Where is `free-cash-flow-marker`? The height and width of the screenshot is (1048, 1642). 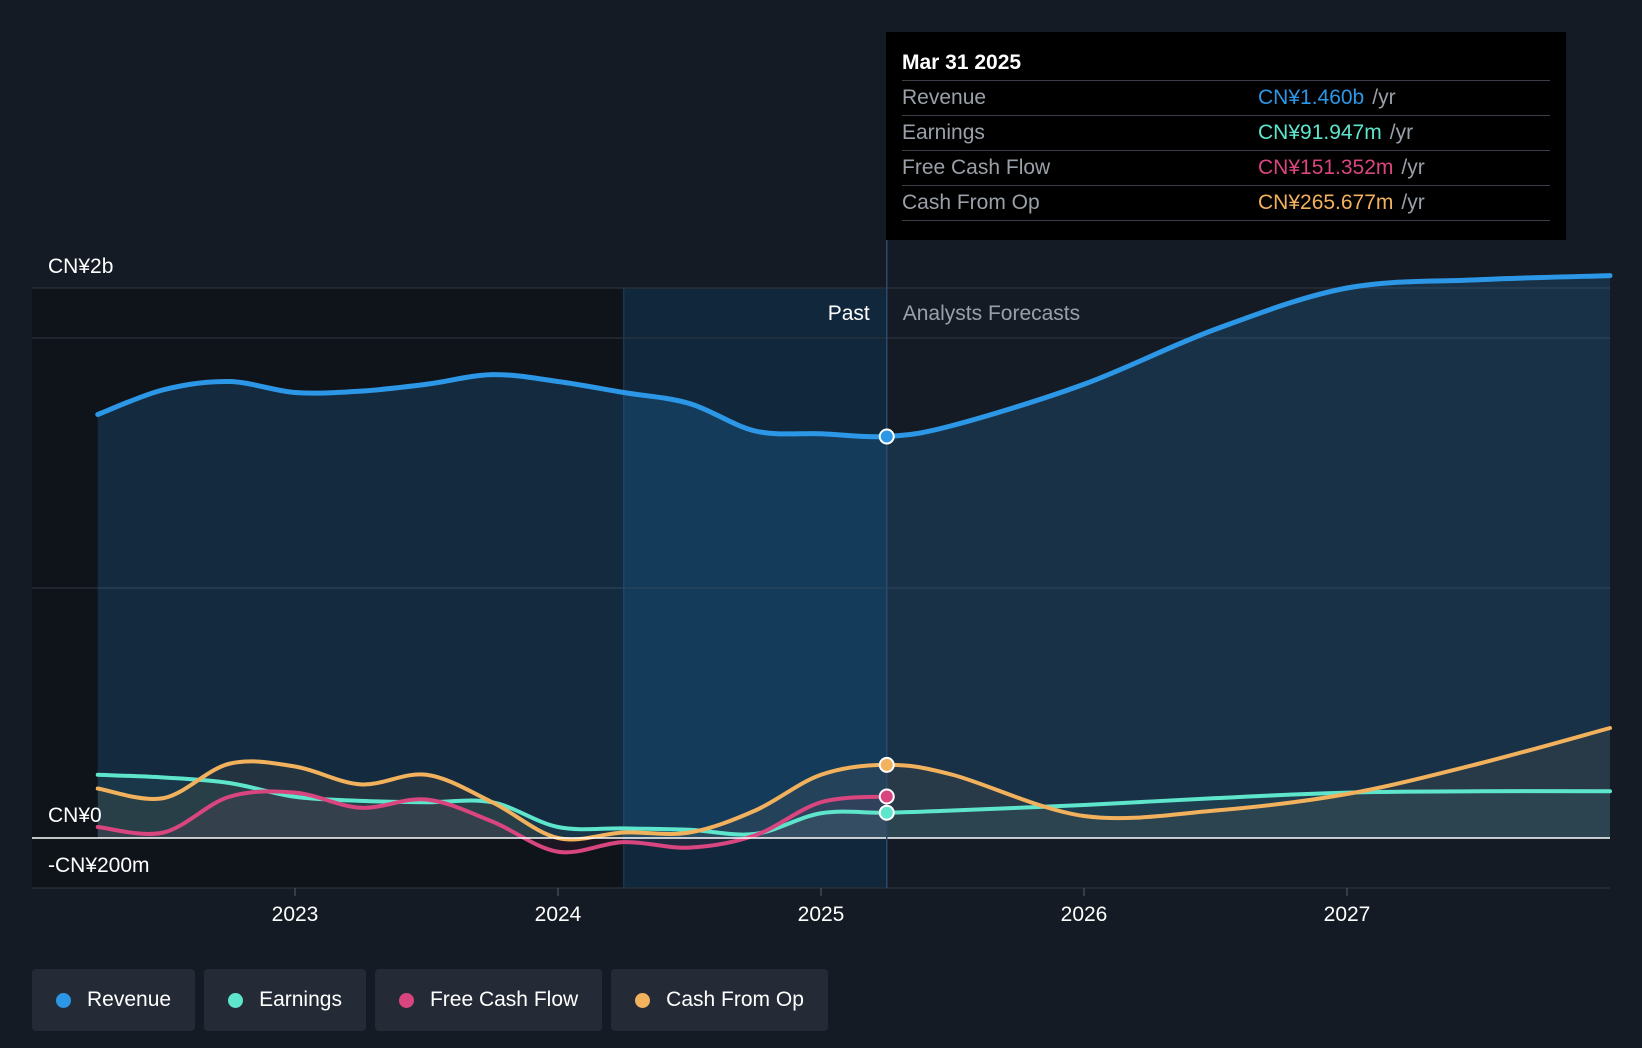
free-cash-flow-marker is located at coordinates (886, 796).